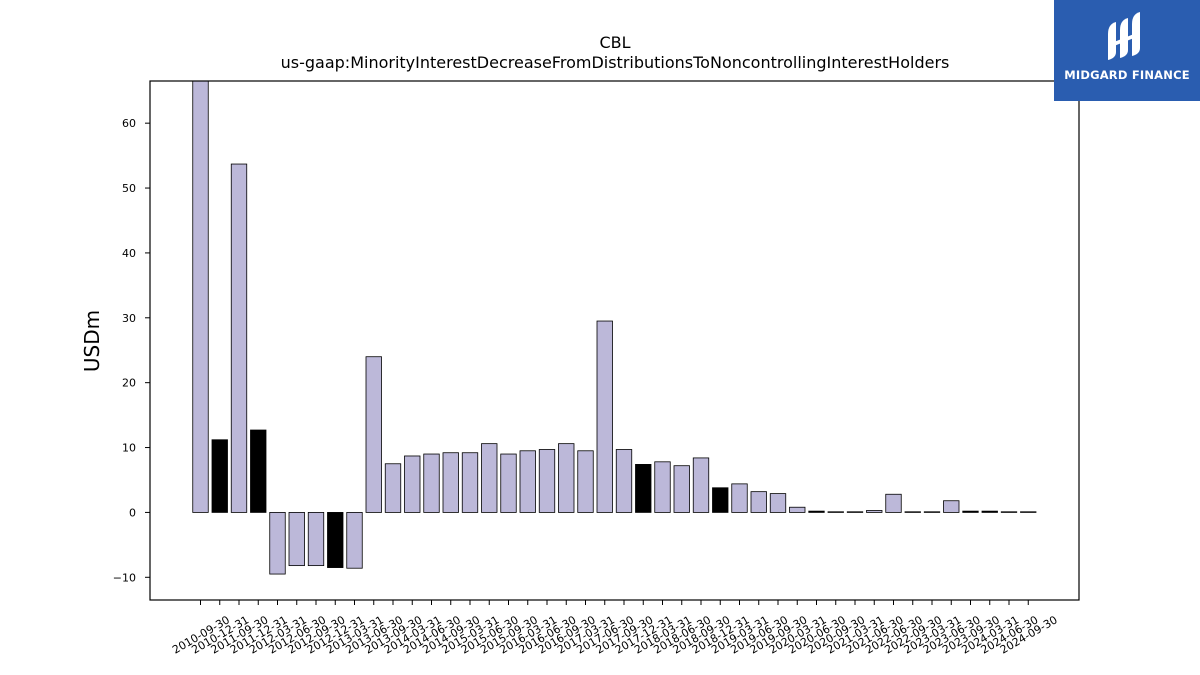 The image size is (1200, 675). I want to click on y-tick-label: 60, so click(129, 123).